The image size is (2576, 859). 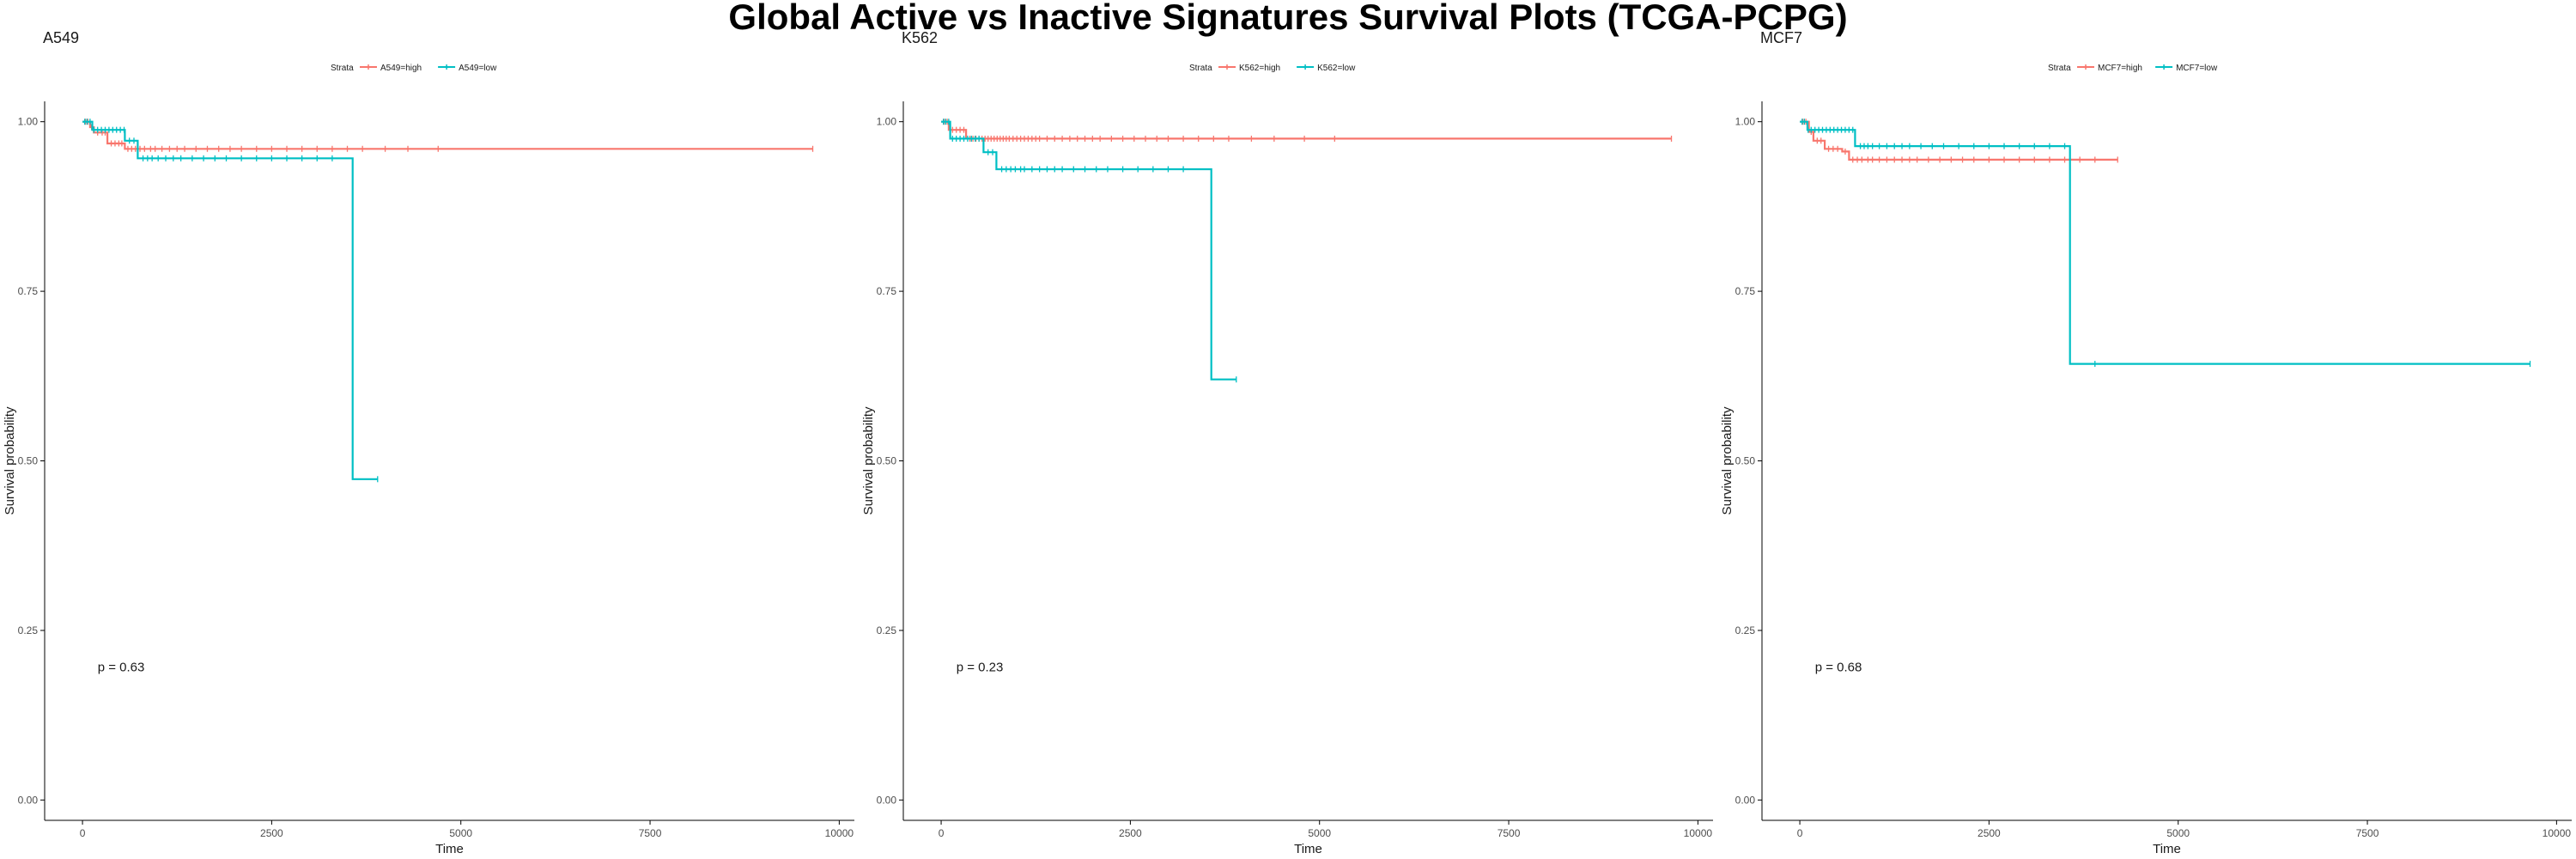 What do you see at coordinates (478, 68) in the screenshot?
I see `legend-entry-label: A549=low` at bounding box center [478, 68].